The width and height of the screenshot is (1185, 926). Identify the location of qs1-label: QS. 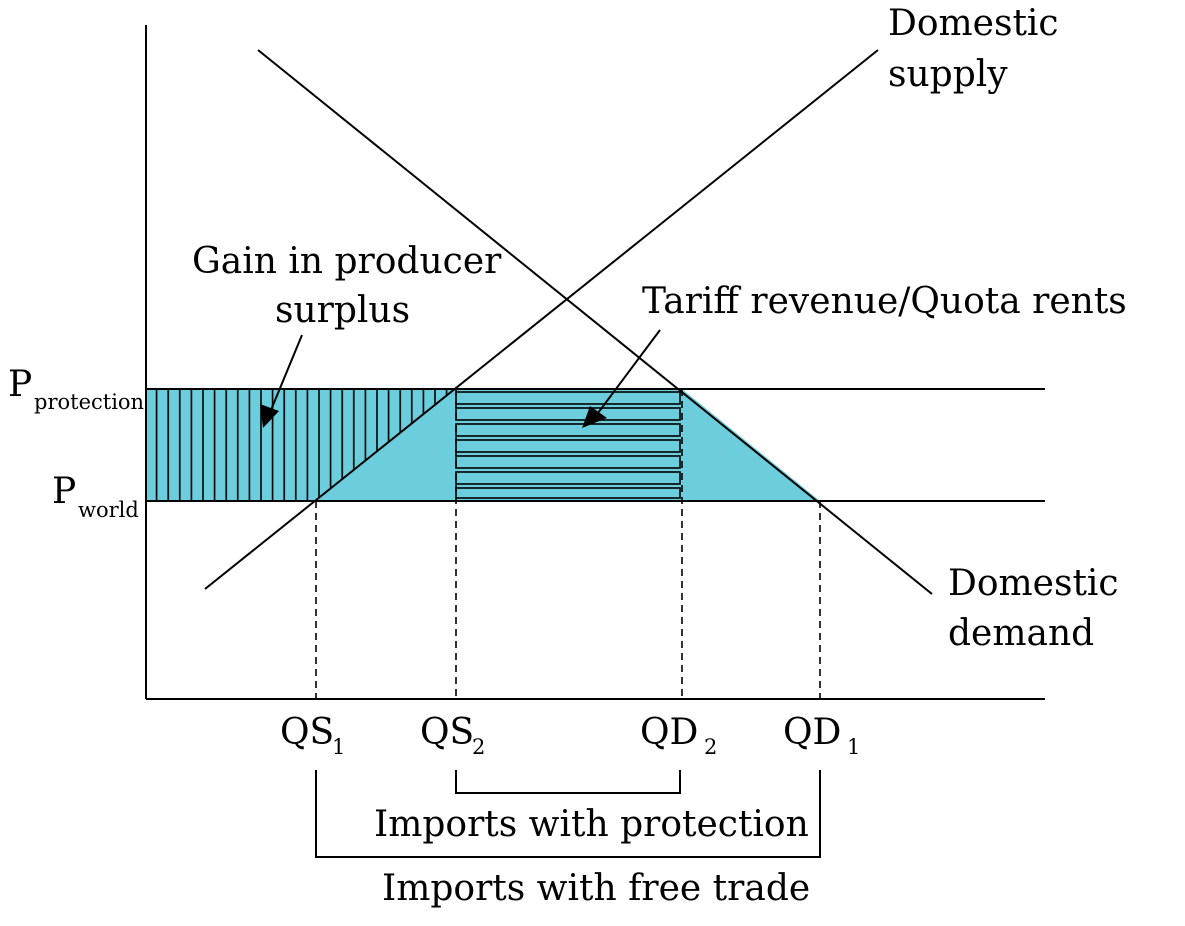
(307, 732).